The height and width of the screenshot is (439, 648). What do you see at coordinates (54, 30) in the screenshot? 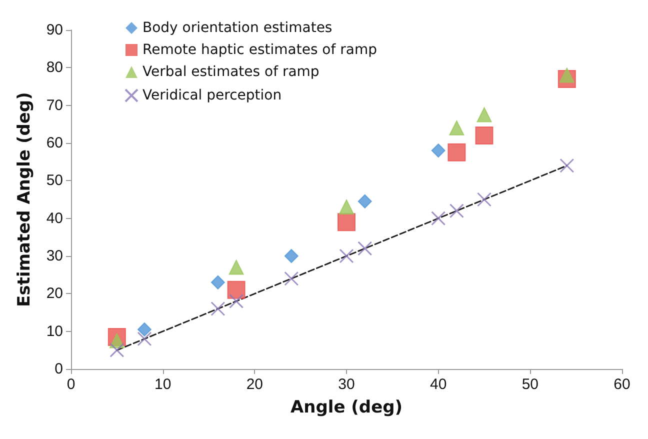
I see `y-tick-label: 90` at bounding box center [54, 30].